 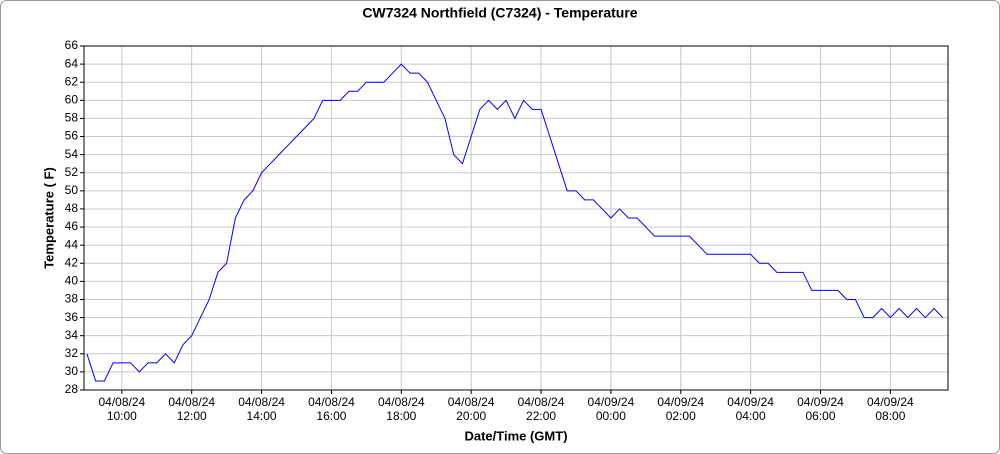 What do you see at coordinates (471, 416) in the screenshot?
I see `x-tick-time: 20:00` at bounding box center [471, 416].